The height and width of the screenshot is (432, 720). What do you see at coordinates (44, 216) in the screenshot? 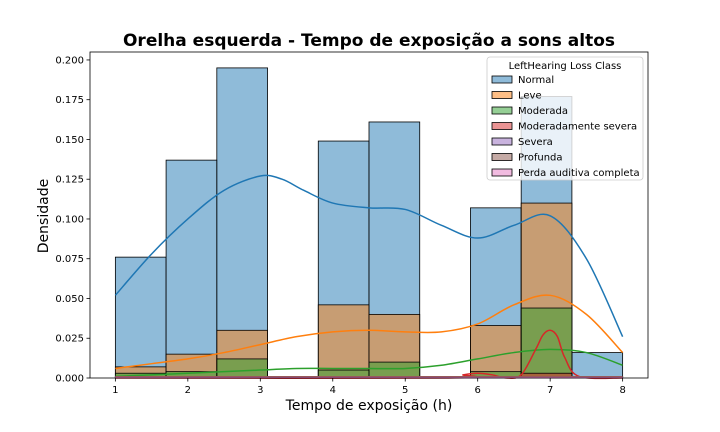
I see `y-axis-title: Densidade` at bounding box center [44, 216].